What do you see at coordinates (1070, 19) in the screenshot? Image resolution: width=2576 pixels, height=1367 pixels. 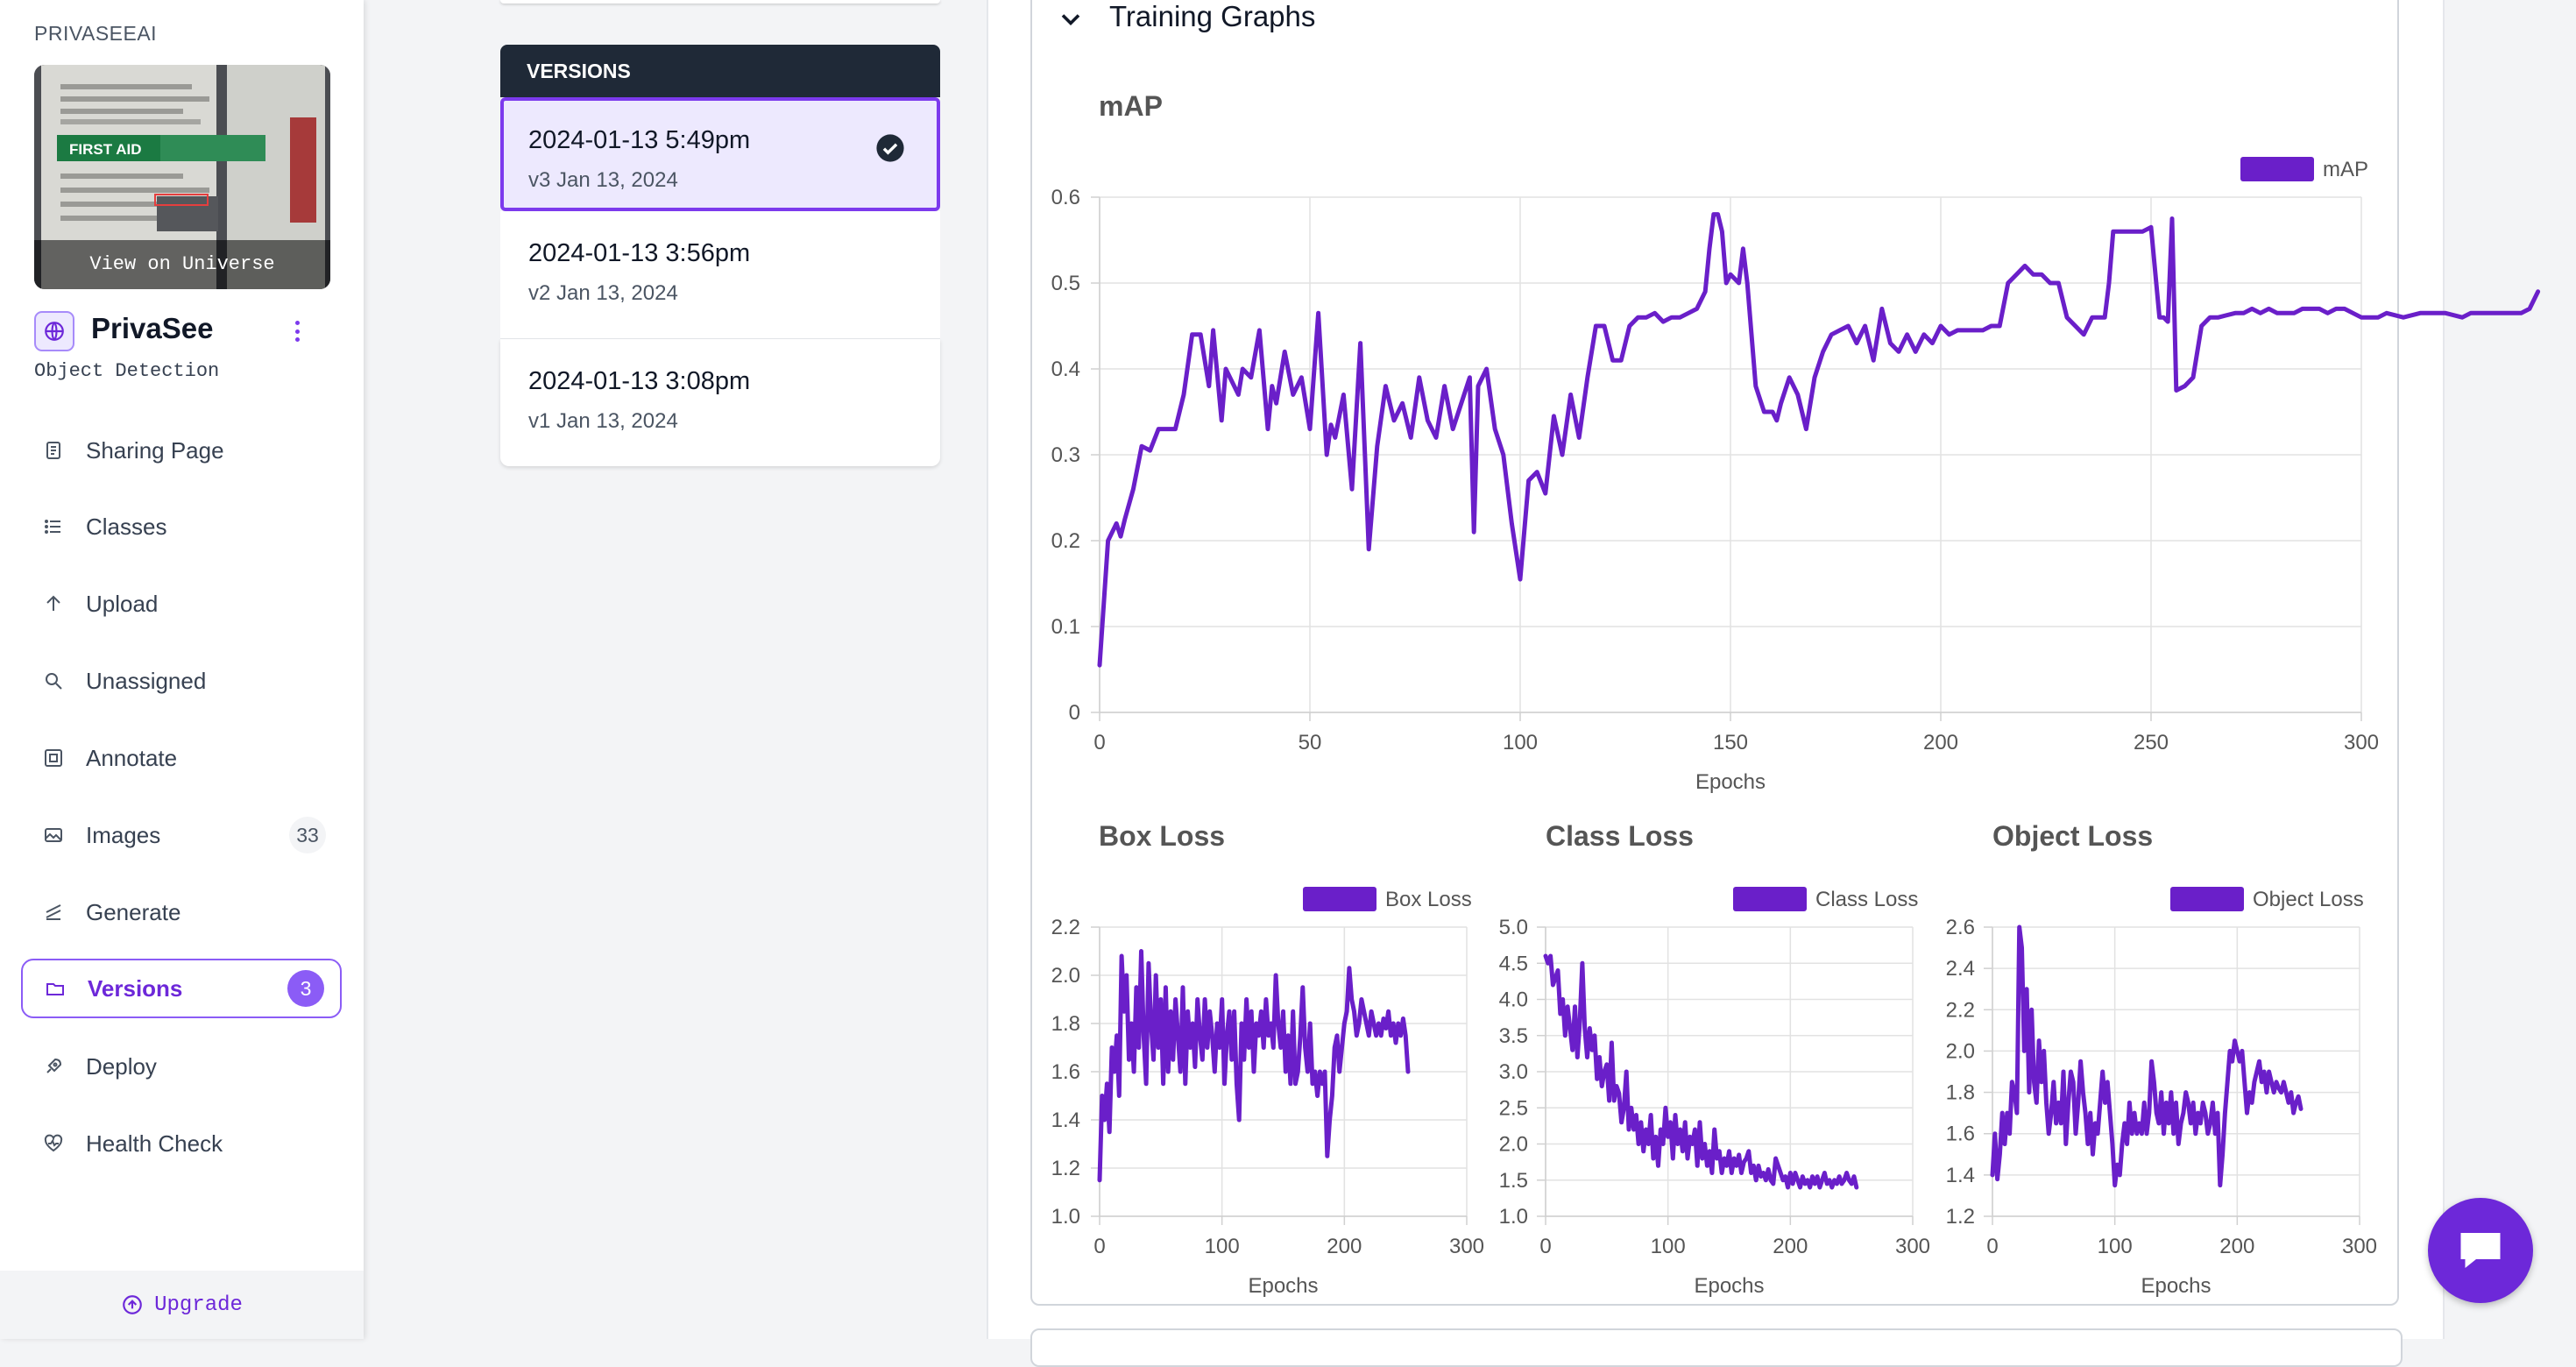 I see `chevron-down-icon` at bounding box center [1070, 19].